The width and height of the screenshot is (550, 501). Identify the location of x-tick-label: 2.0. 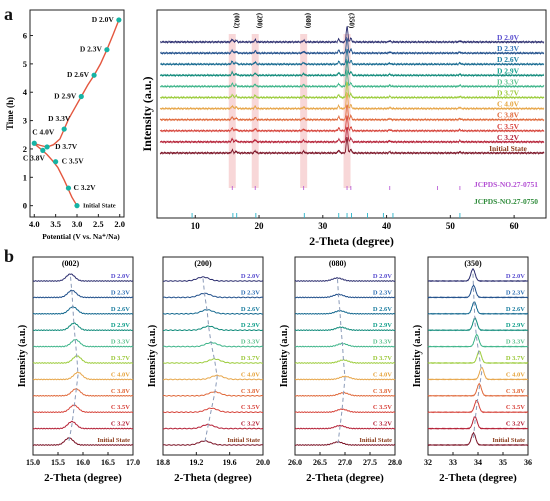
(119, 224).